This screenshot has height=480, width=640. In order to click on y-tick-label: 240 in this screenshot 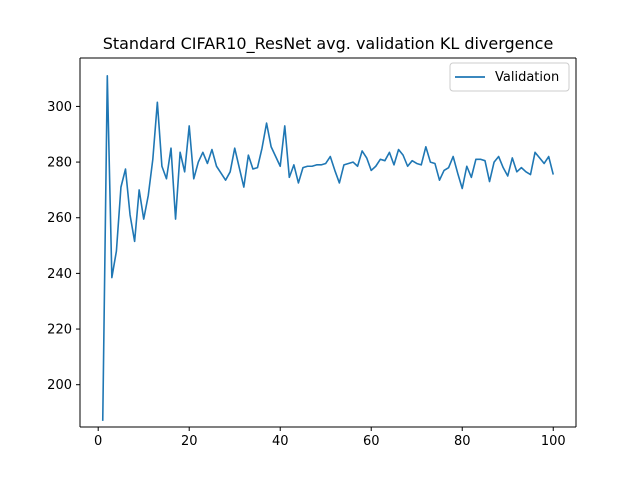, I will do `click(59, 274)`.